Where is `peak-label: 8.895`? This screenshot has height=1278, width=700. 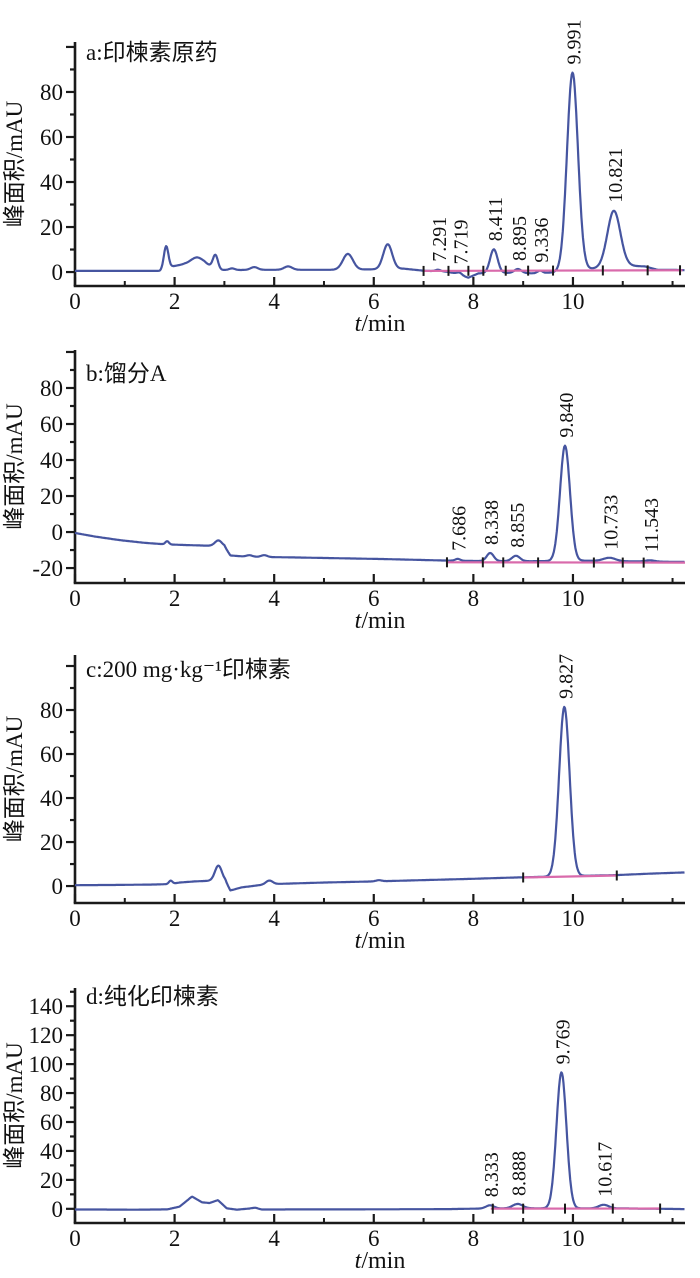
peak-label: 8.895 is located at coordinates (520, 238).